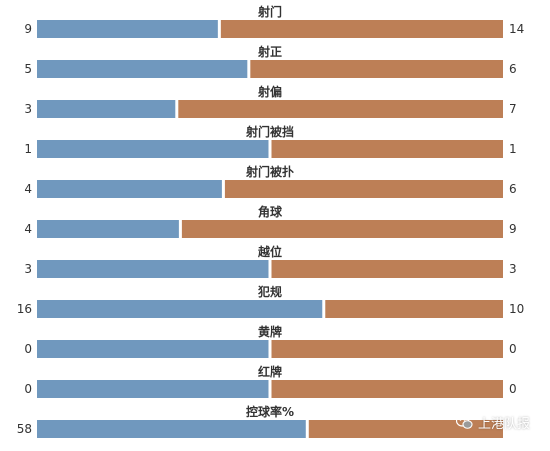  What do you see at coordinates (513, 229) in the screenshot?
I see `value-right: 9` at bounding box center [513, 229].